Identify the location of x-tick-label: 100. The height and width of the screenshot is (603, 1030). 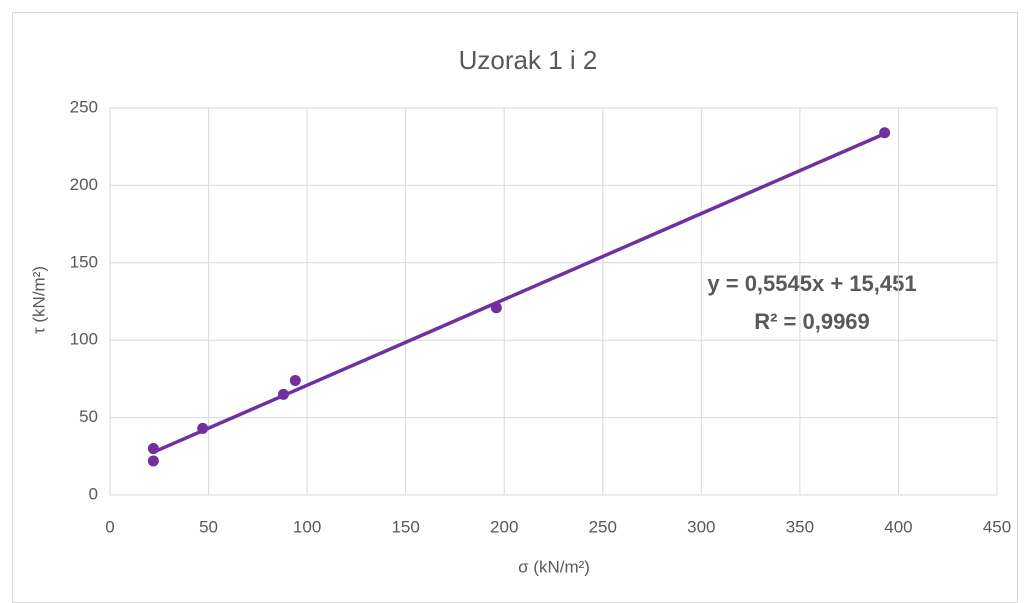
(307, 526).